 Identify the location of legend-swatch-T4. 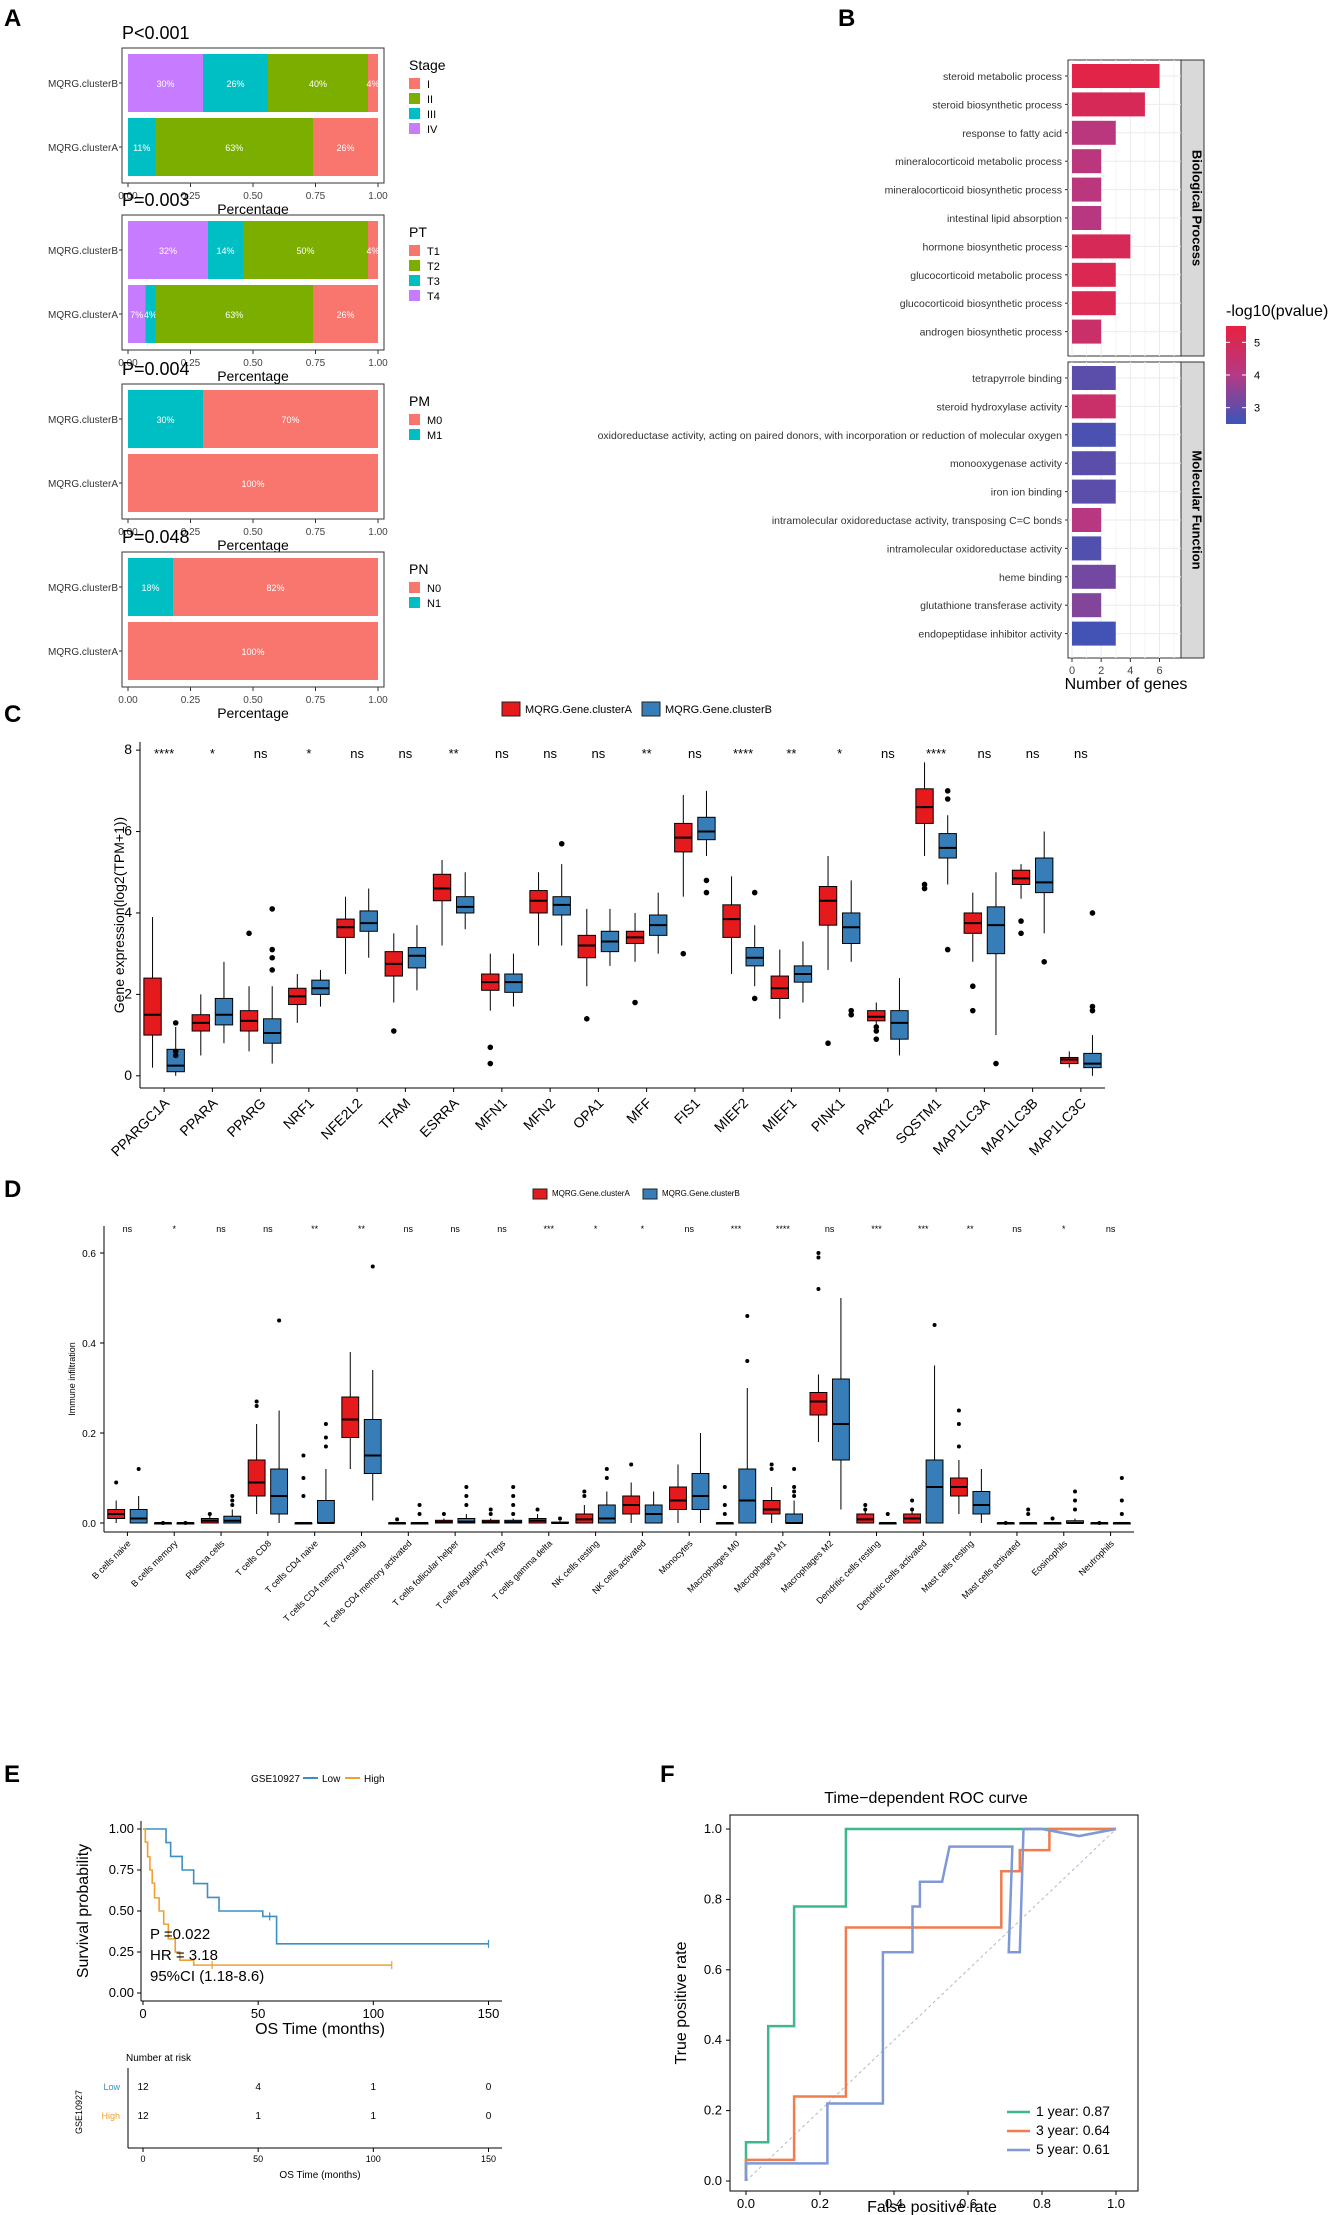
(414, 295).